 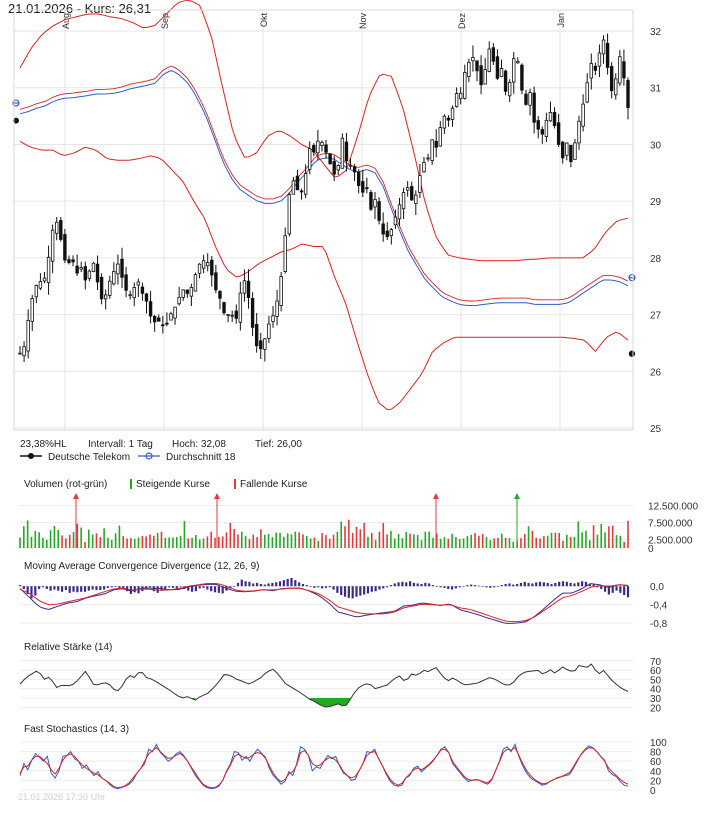 What do you see at coordinates (656, 708) in the screenshot?
I see `rsi-tick-label: 20` at bounding box center [656, 708].